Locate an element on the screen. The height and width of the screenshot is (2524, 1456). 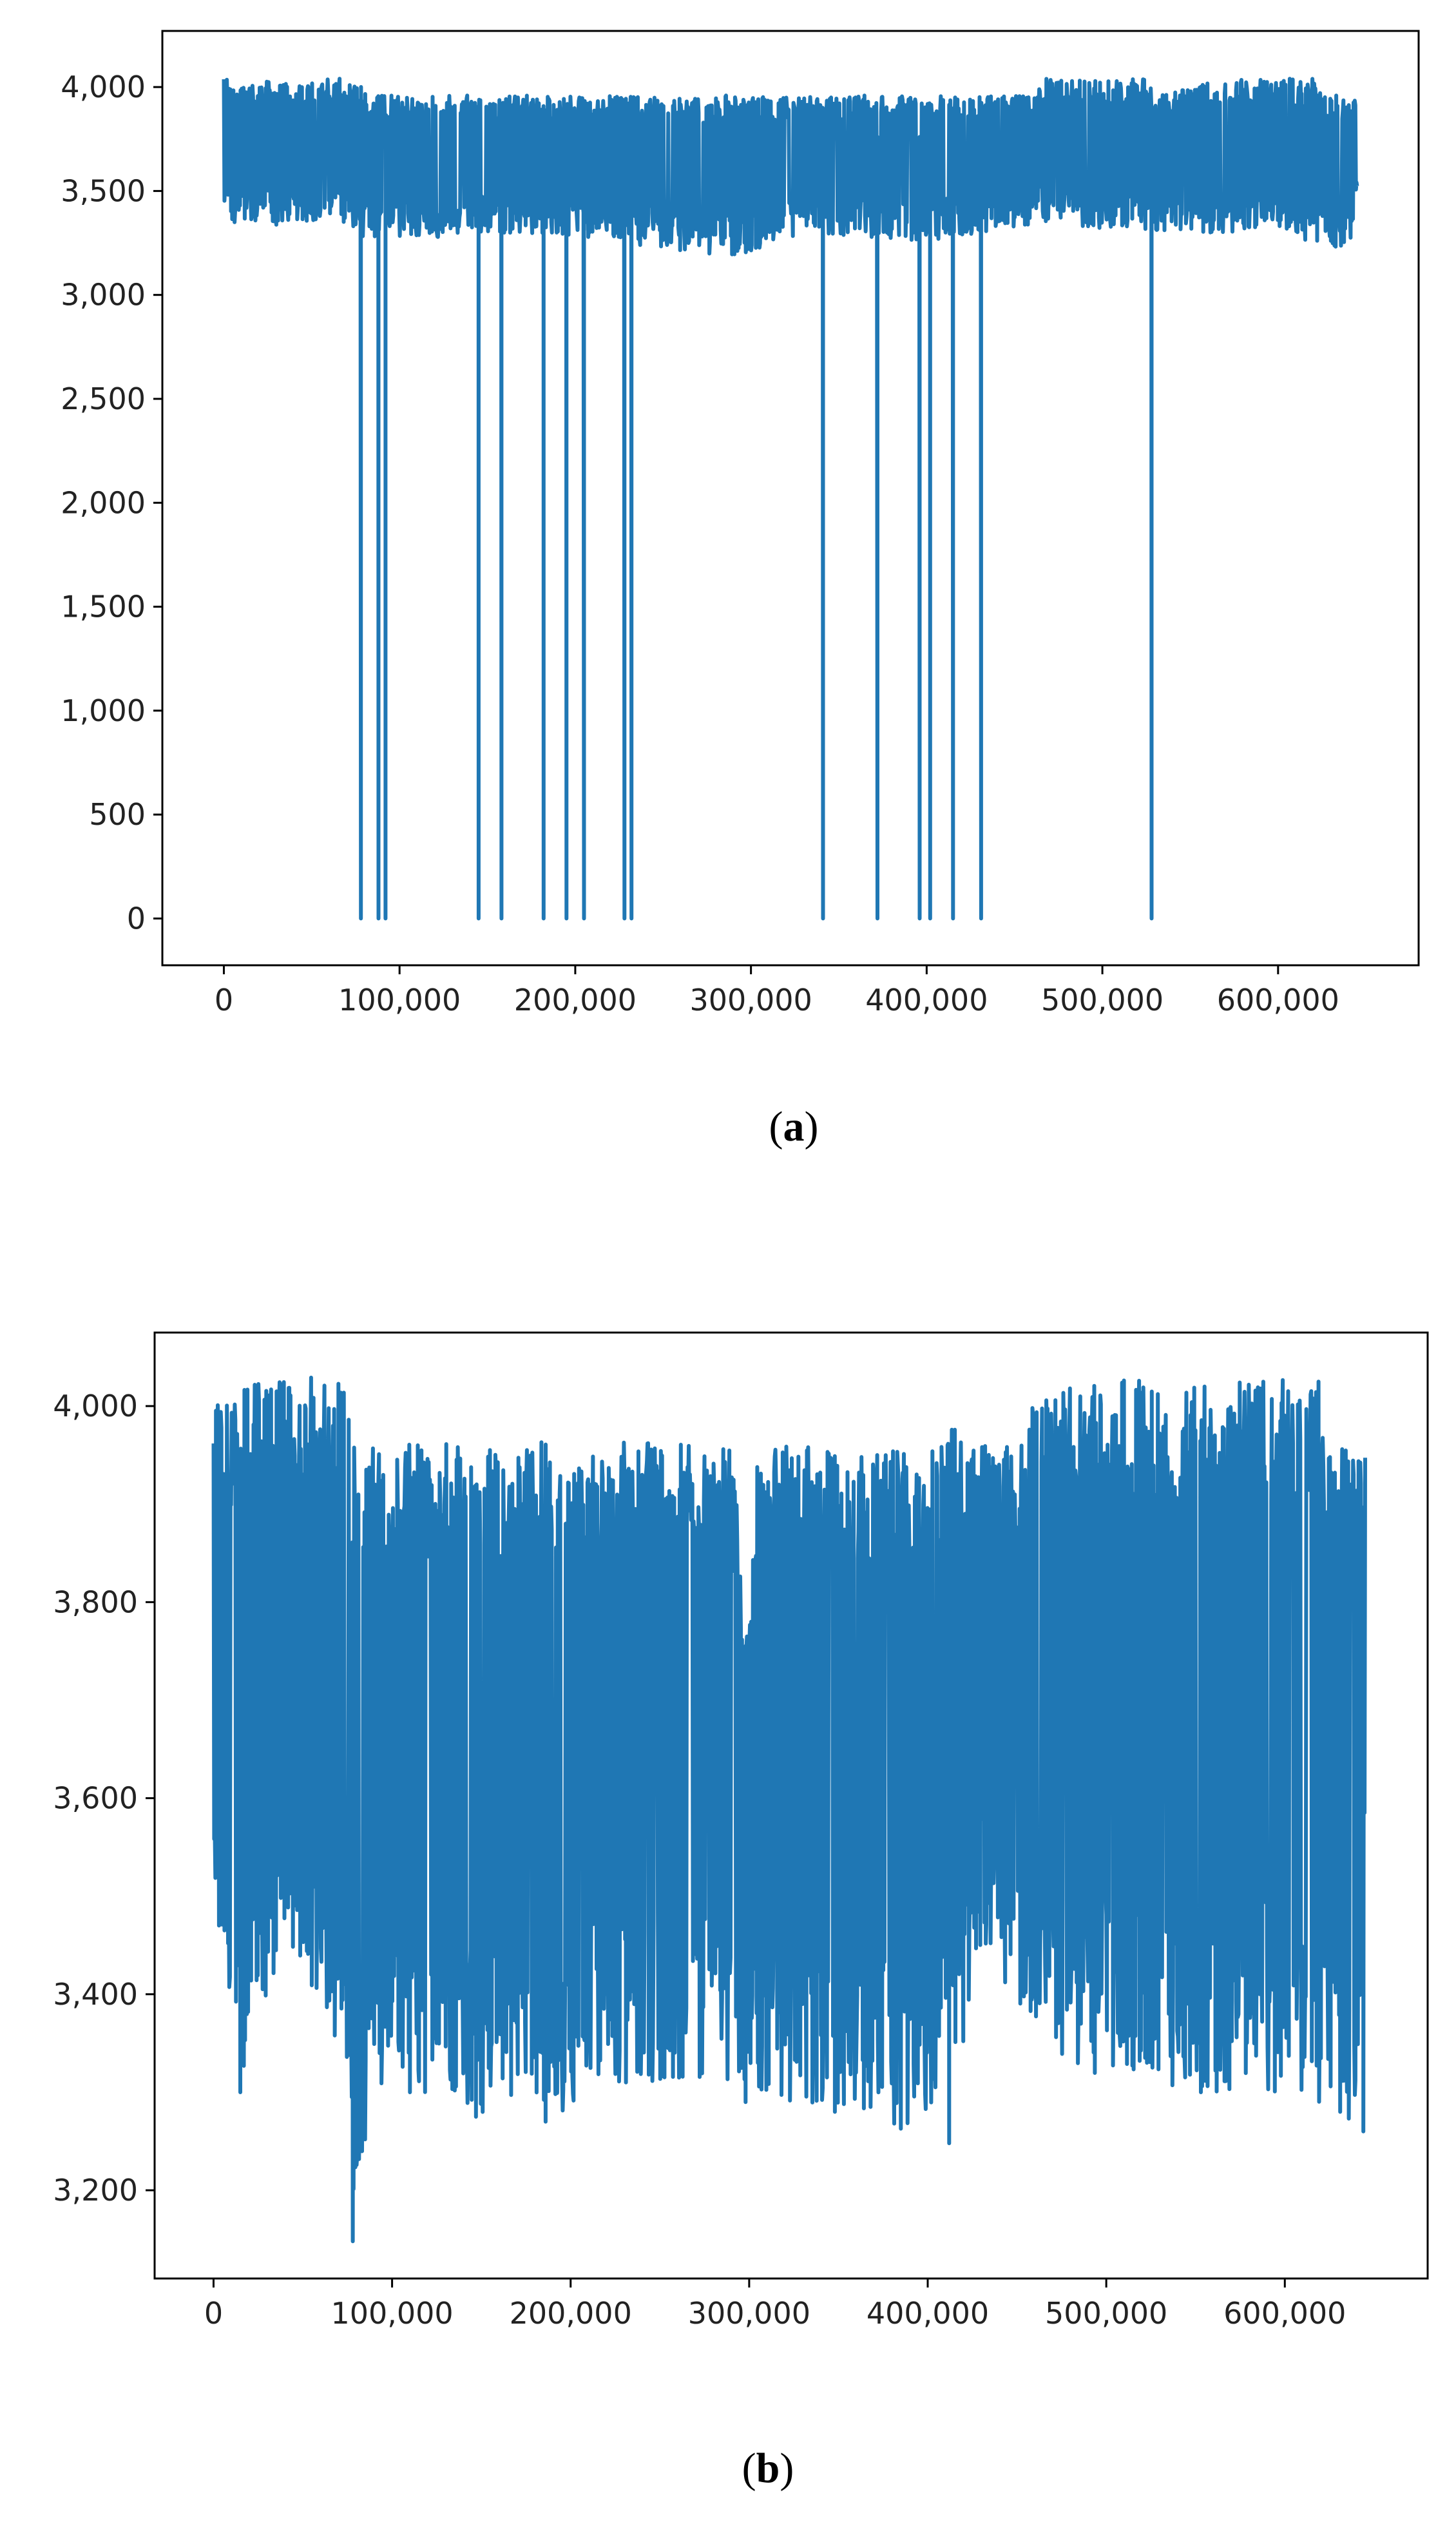
y-tick-label: 3,200 is located at coordinates (95, 2190).